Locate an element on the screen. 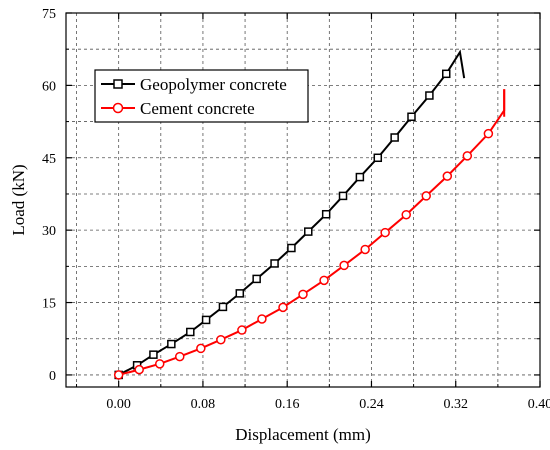 Image resolution: width=550 pixels, height=450 pixels. legend-marker-circle is located at coordinates (118, 108).